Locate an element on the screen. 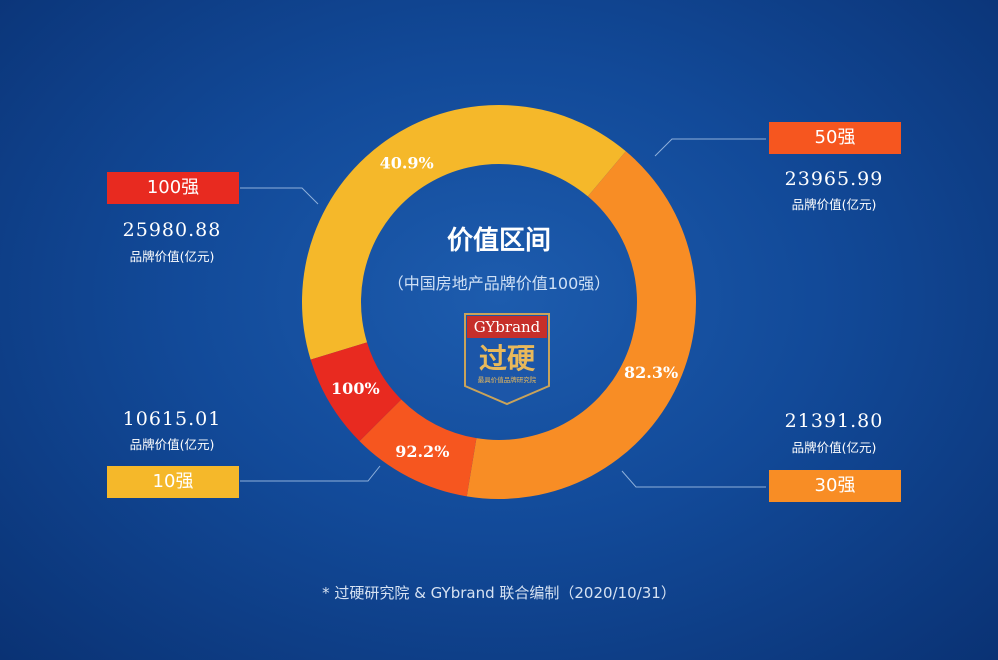 The height and width of the screenshot is (660, 998). leader-top10 is located at coordinates (310, 473).